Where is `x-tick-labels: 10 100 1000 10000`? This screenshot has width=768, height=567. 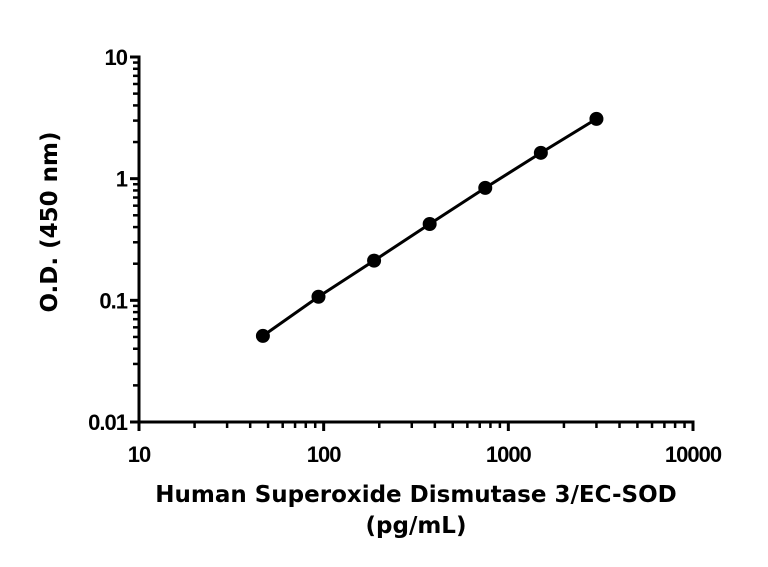 x-tick-labels: 10 100 1000 10000 is located at coordinates (425, 454).